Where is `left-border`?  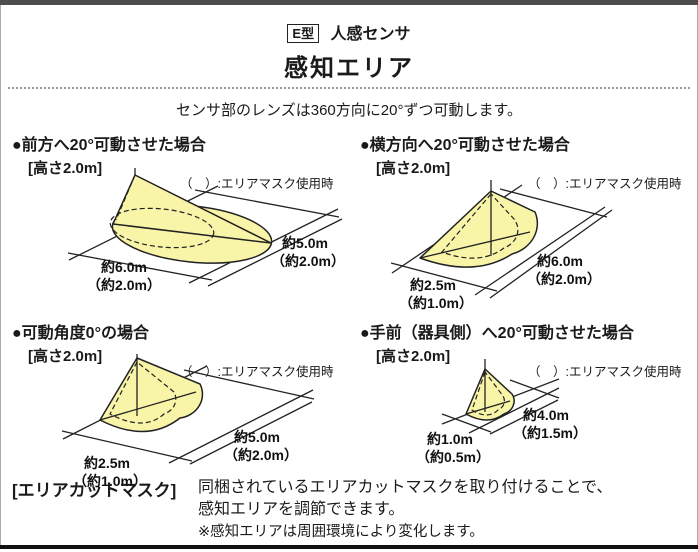 left-border is located at coordinates (0, 275).